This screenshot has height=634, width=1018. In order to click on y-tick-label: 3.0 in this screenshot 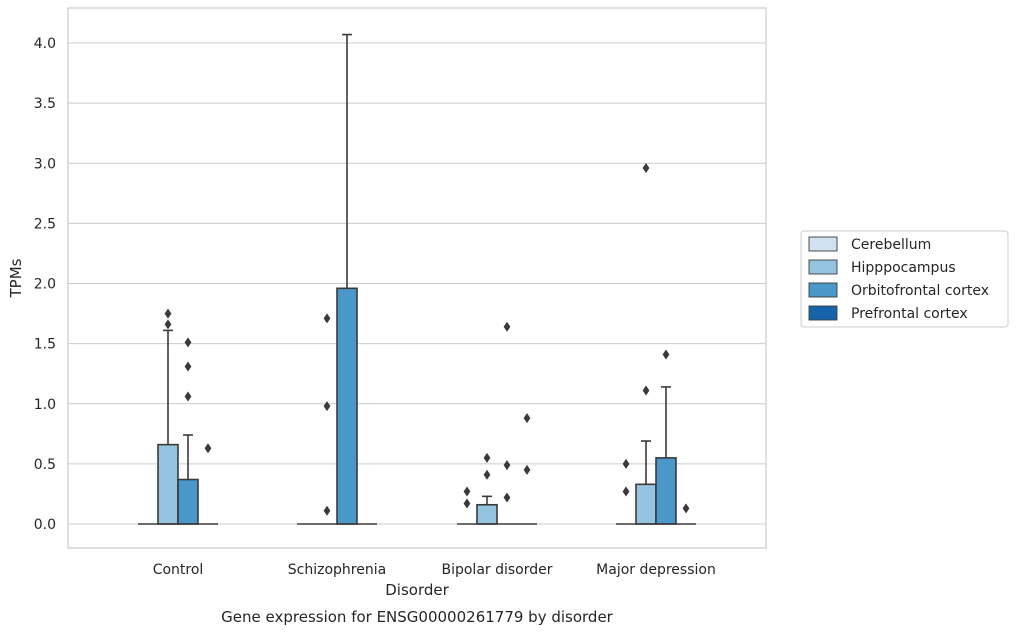, I will do `click(45, 164)`.